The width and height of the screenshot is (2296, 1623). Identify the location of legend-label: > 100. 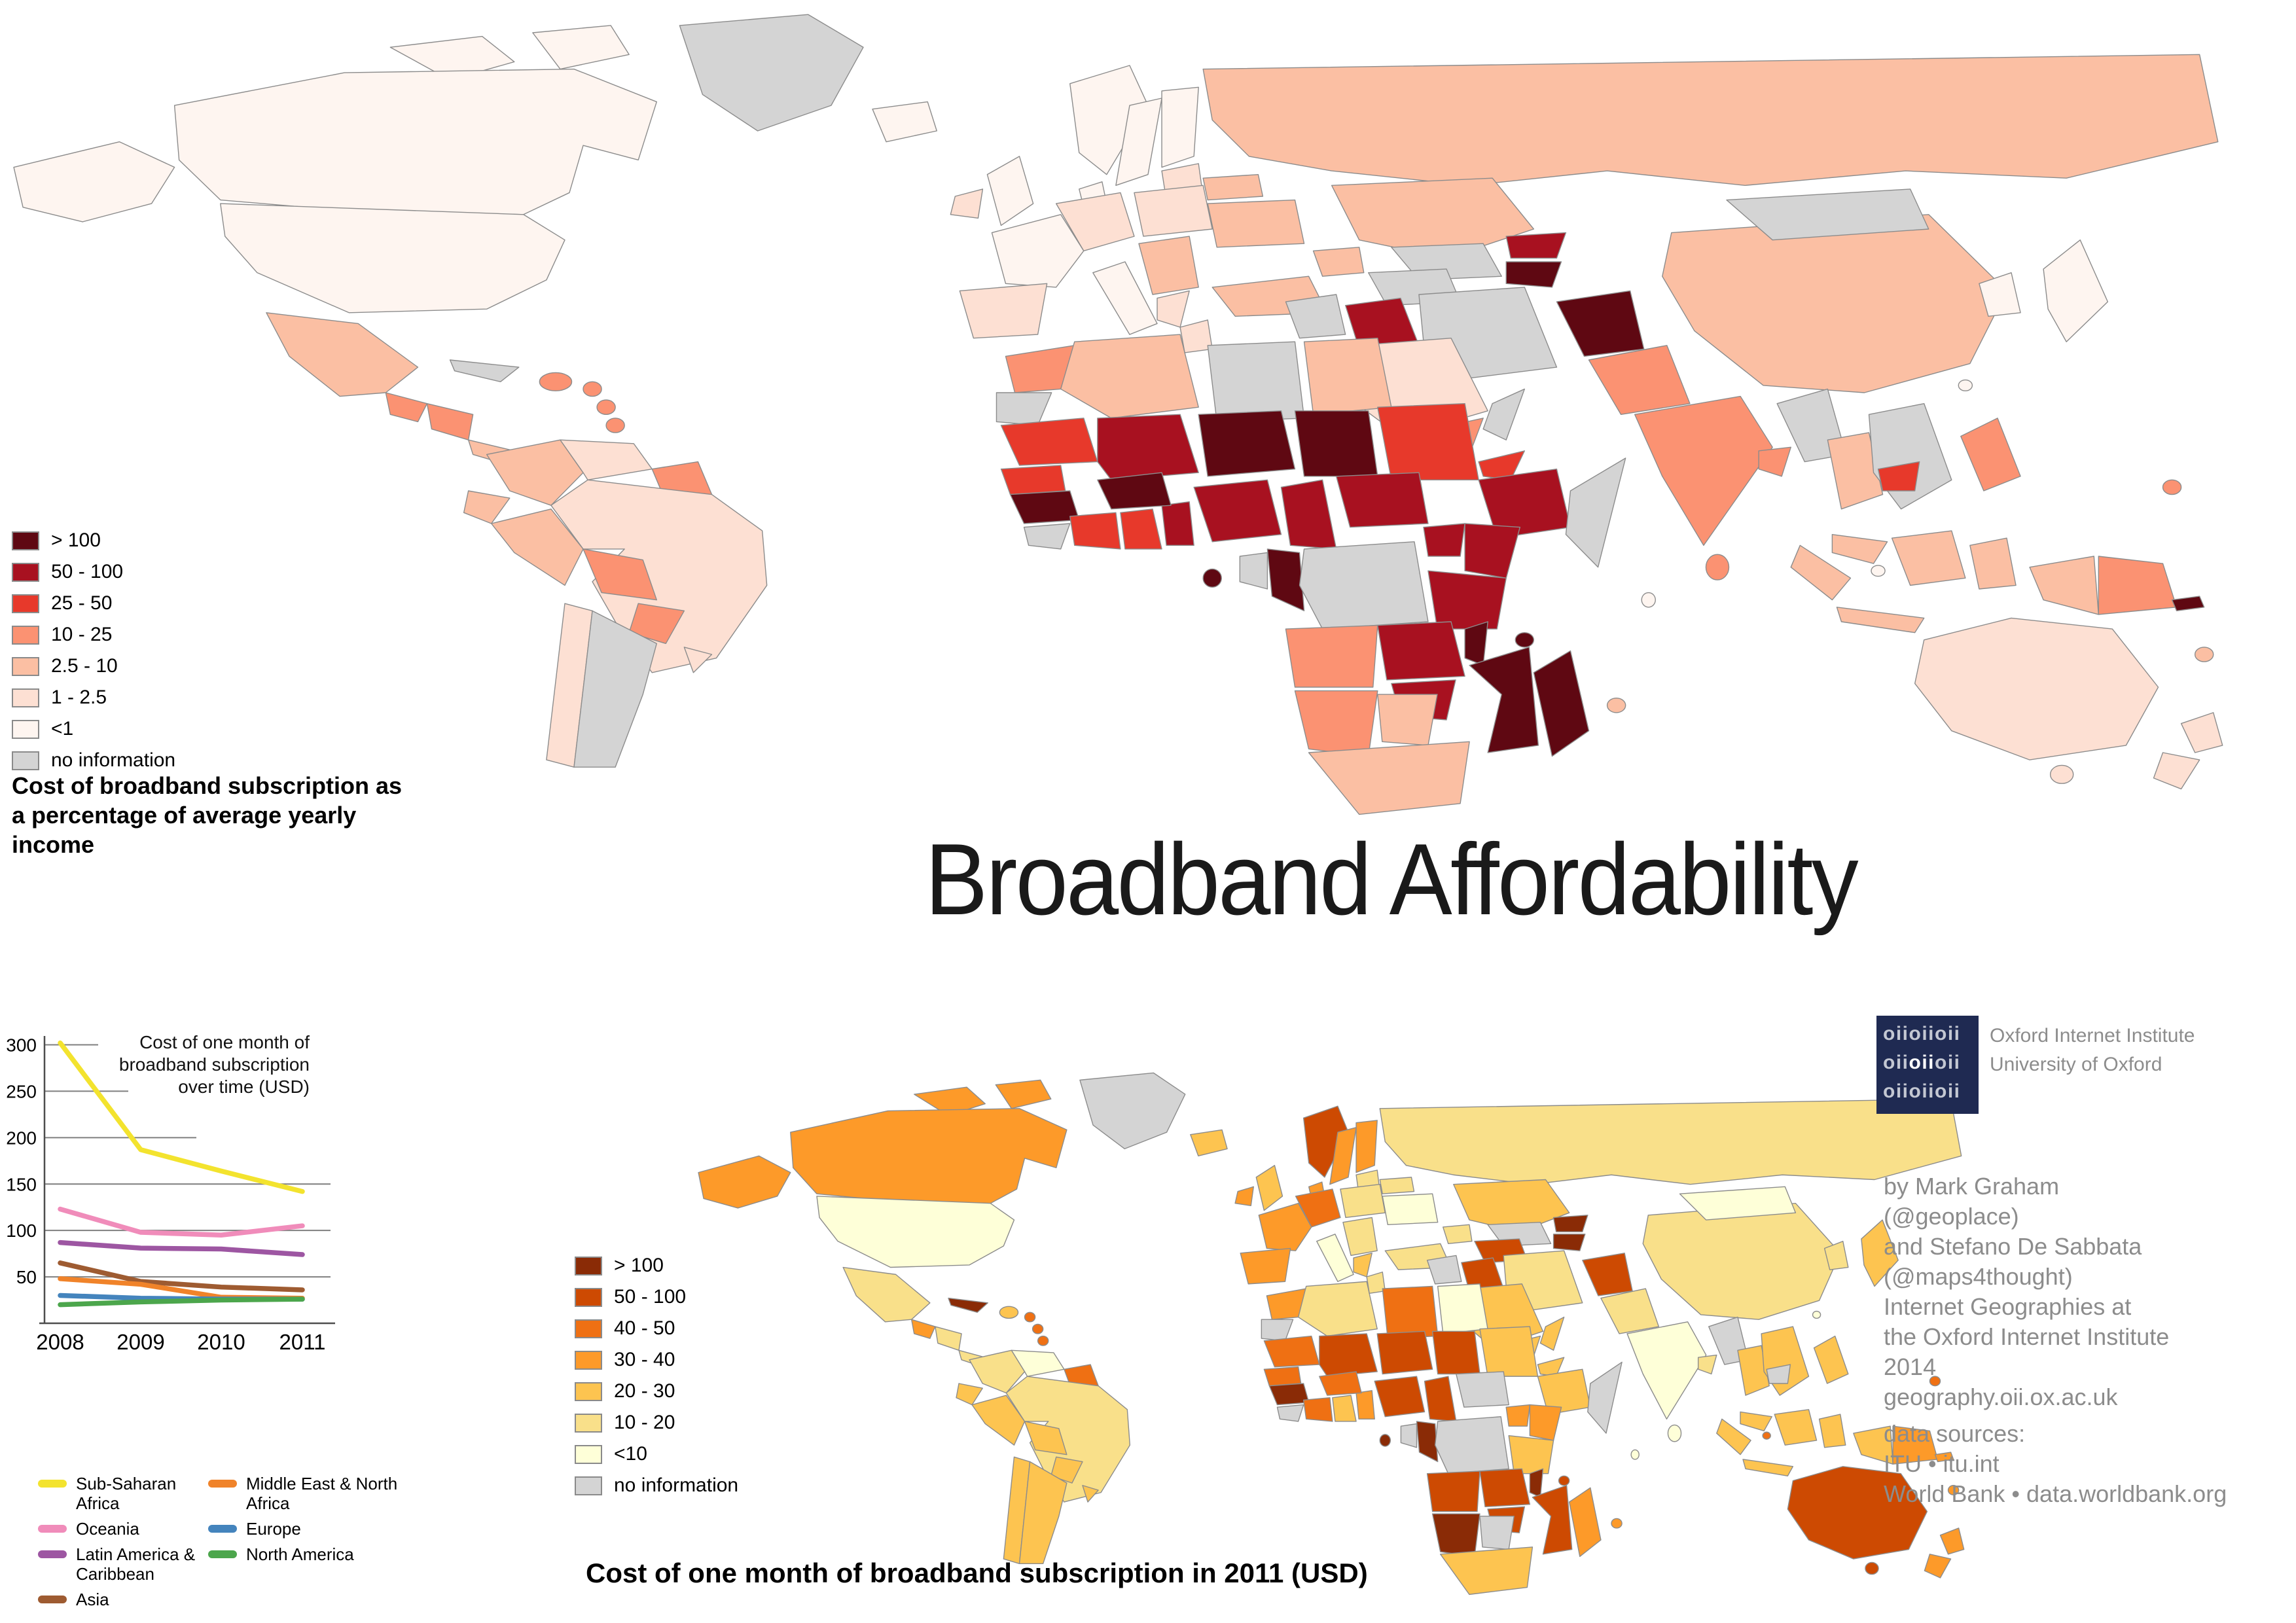
(76, 540).